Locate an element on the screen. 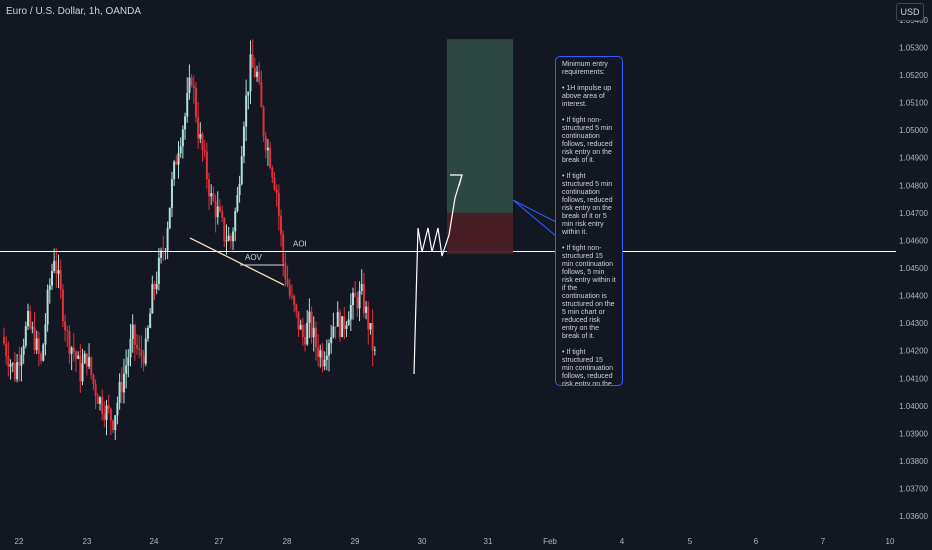 The height and width of the screenshot is (550, 932). time-tick-label: 31 is located at coordinates (488, 541).